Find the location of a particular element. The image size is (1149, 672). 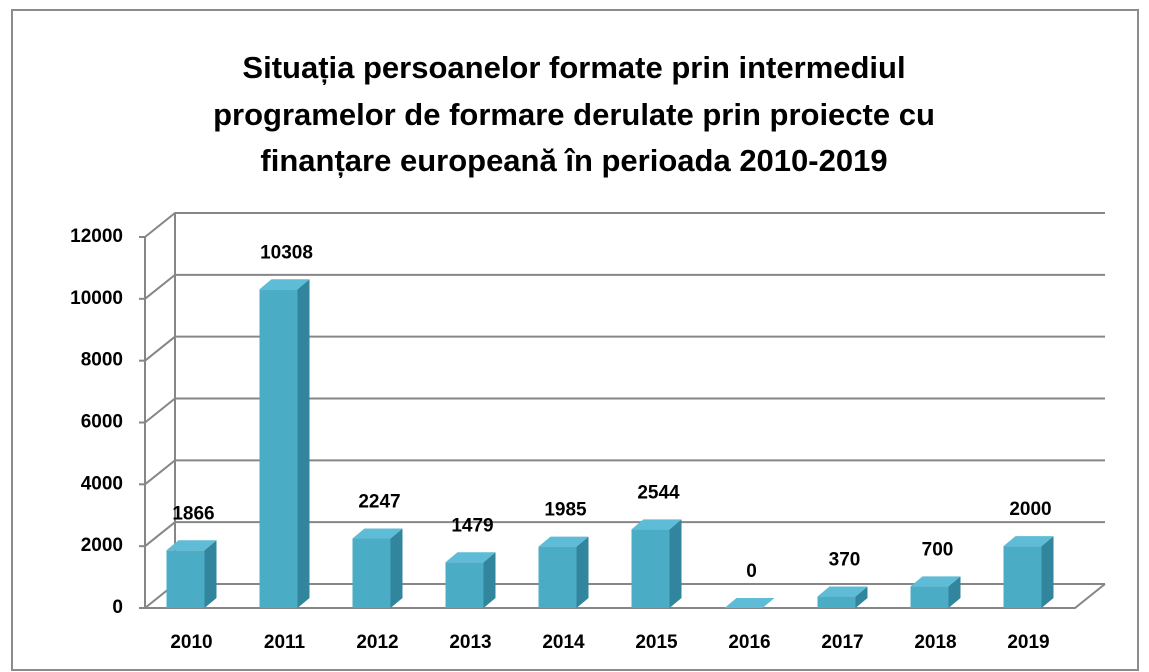

value-label: 700 is located at coordinates (938, 549).